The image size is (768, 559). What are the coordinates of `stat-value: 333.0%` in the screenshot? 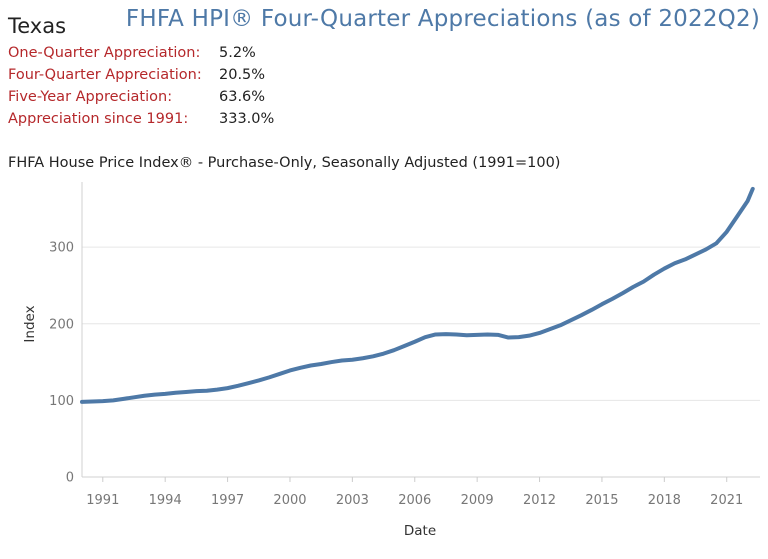 It's located at (247, 119).